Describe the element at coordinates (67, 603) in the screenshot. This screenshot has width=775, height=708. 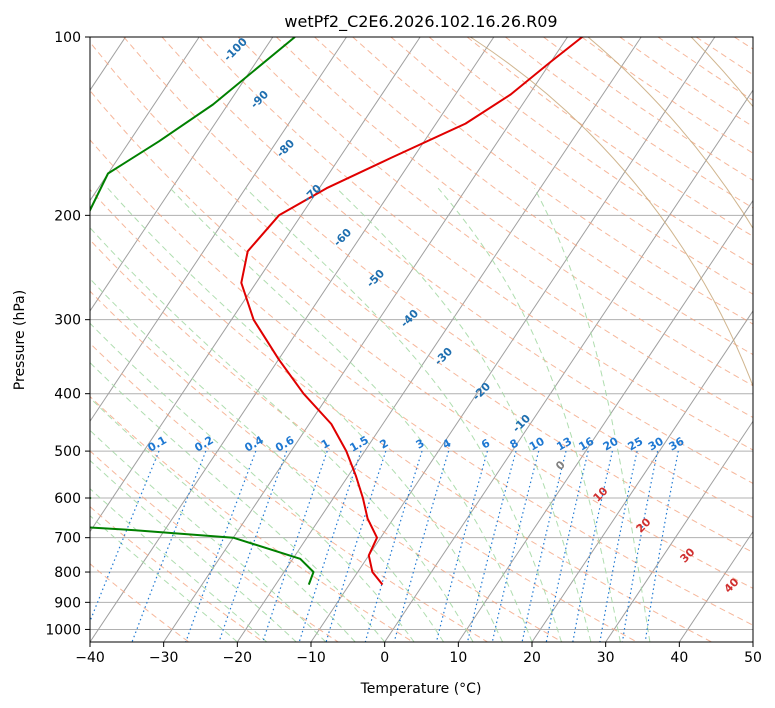
I see `y-tick-label: 900` at that location.